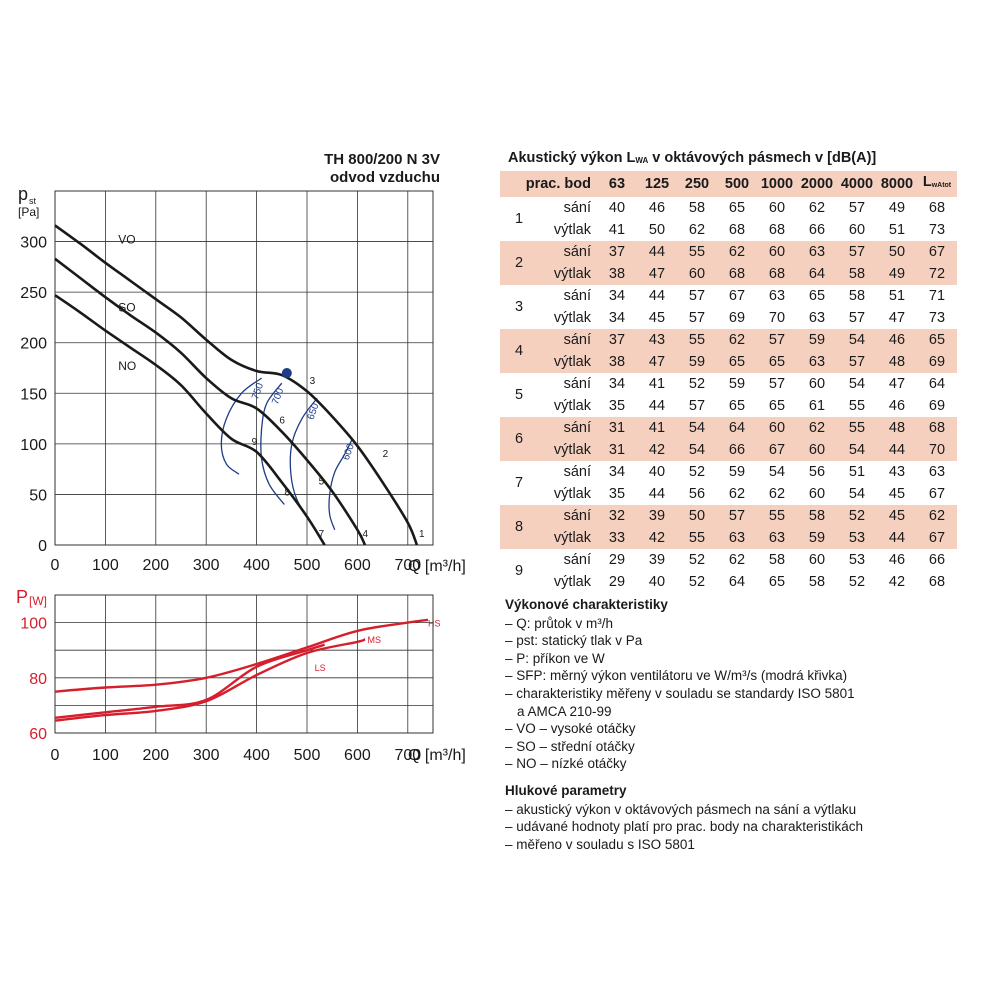 This screenshot has height=1000, width=1000. I want to click on table-cell: 68, so click(737, 274).